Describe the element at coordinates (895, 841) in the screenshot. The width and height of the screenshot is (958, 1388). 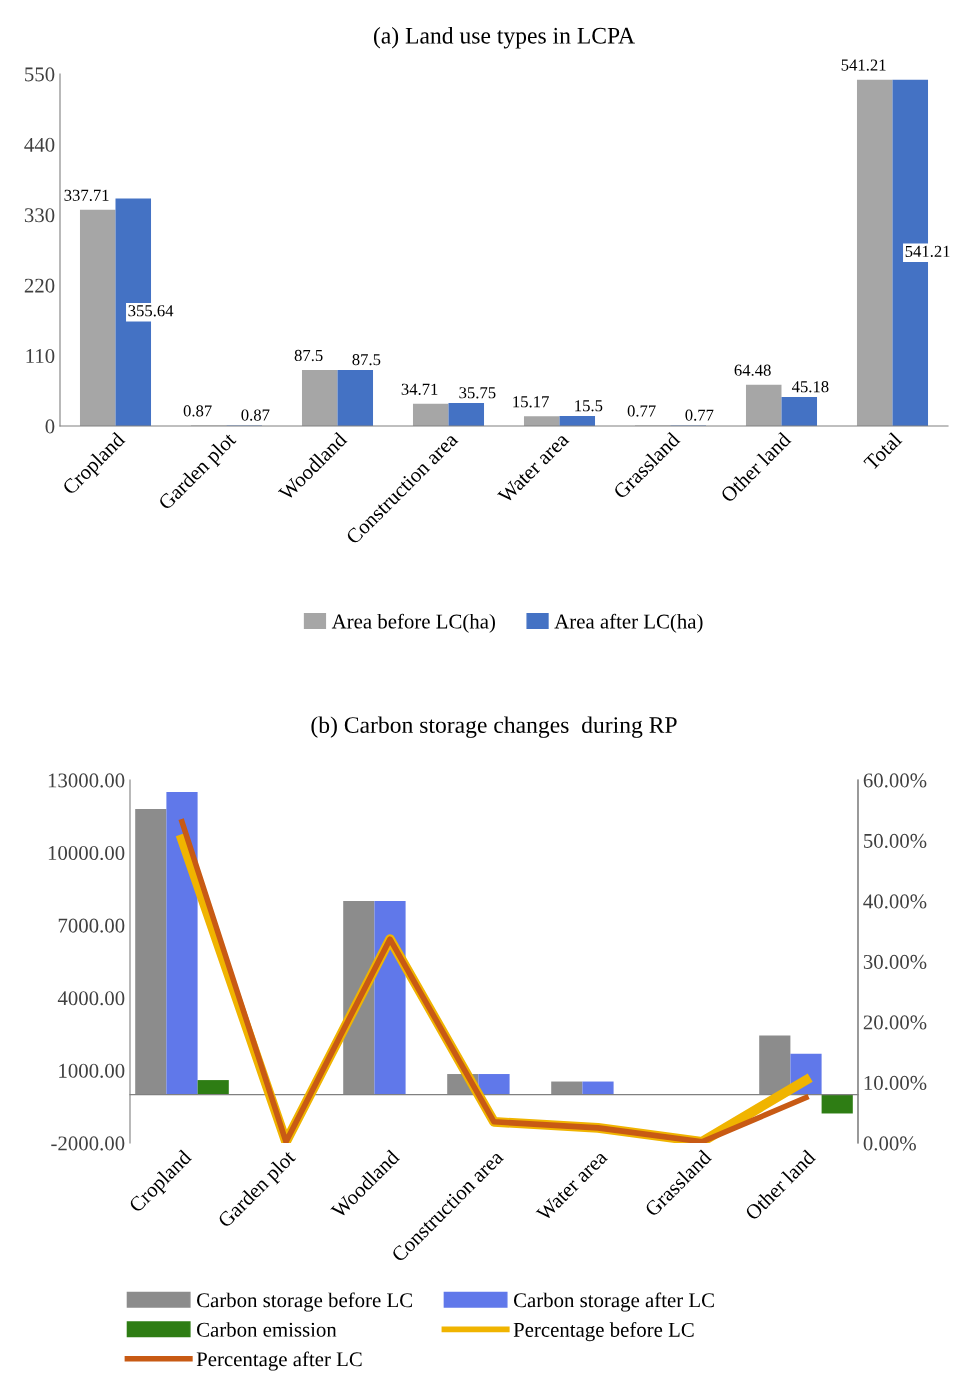
I see `y2-tick-label: 50.00%` at that location.